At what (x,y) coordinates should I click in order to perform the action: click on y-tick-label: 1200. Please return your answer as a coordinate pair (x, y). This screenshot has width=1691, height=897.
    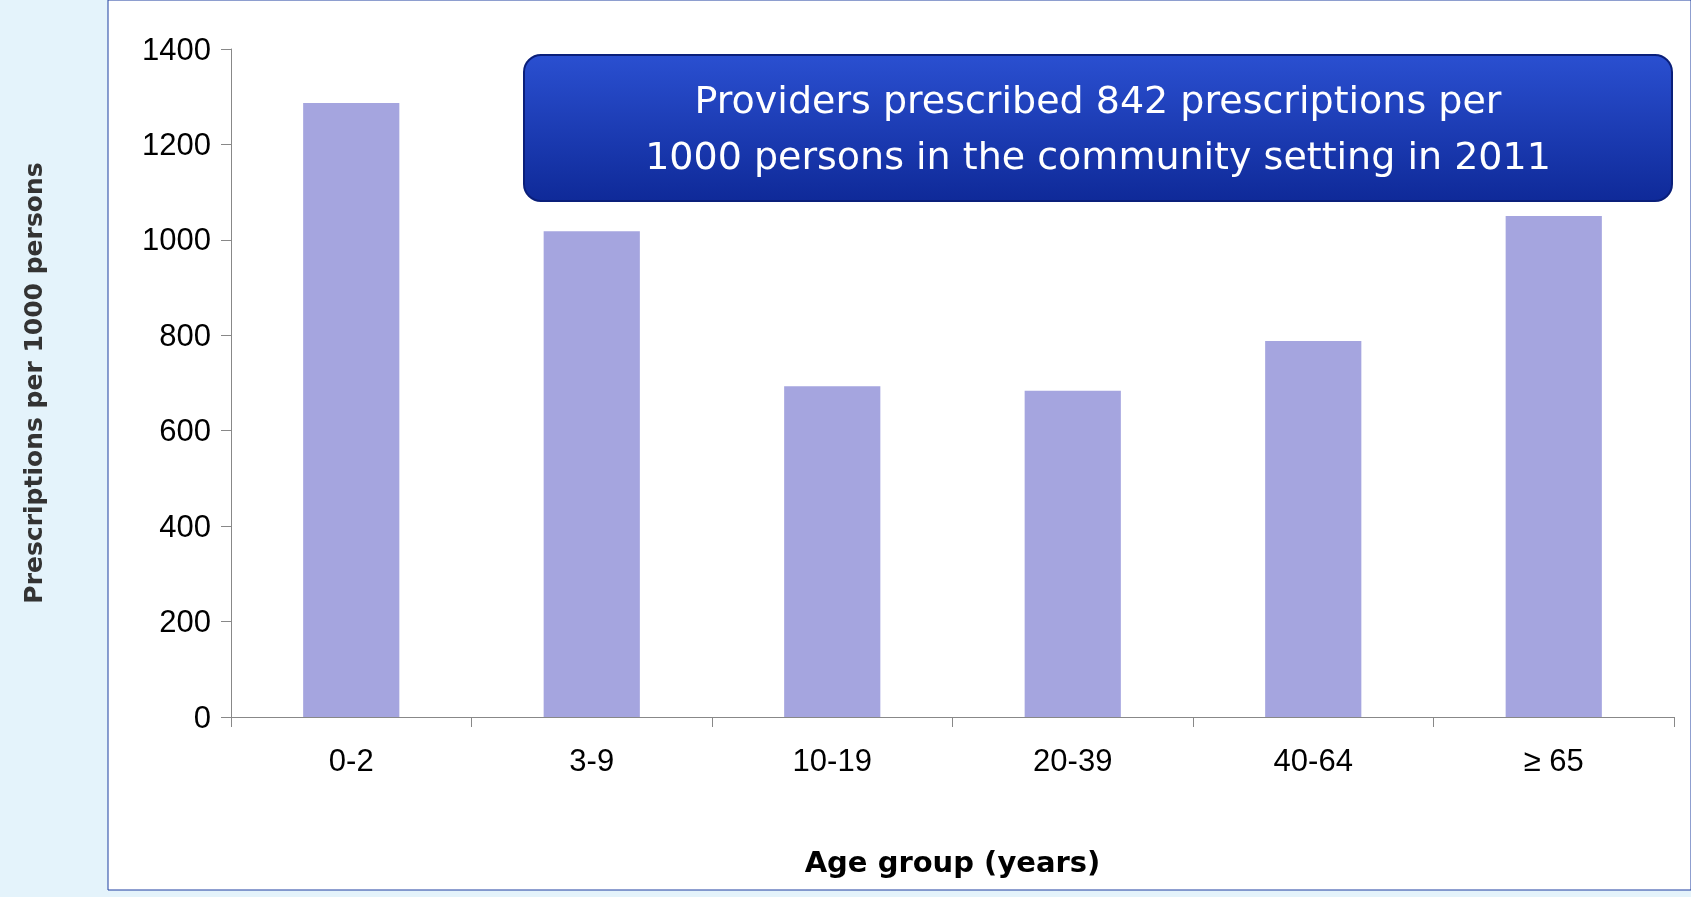
    Looking at the image, I should click on (176, 144).